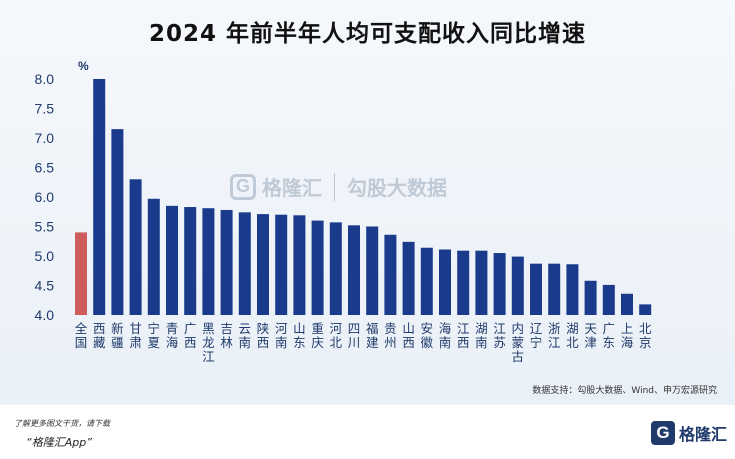 This screenshot has width=735, height=459. I want to click on watermark-divider, so click(334, 186).